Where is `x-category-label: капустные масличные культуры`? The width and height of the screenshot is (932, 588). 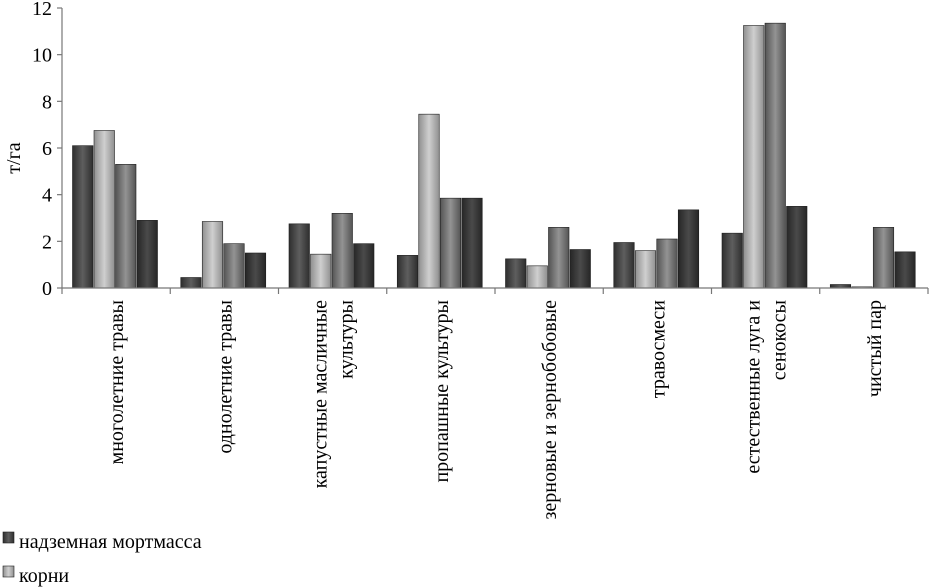 x-category-label: капустные масличные культуры is located at coordinates (334, 394).